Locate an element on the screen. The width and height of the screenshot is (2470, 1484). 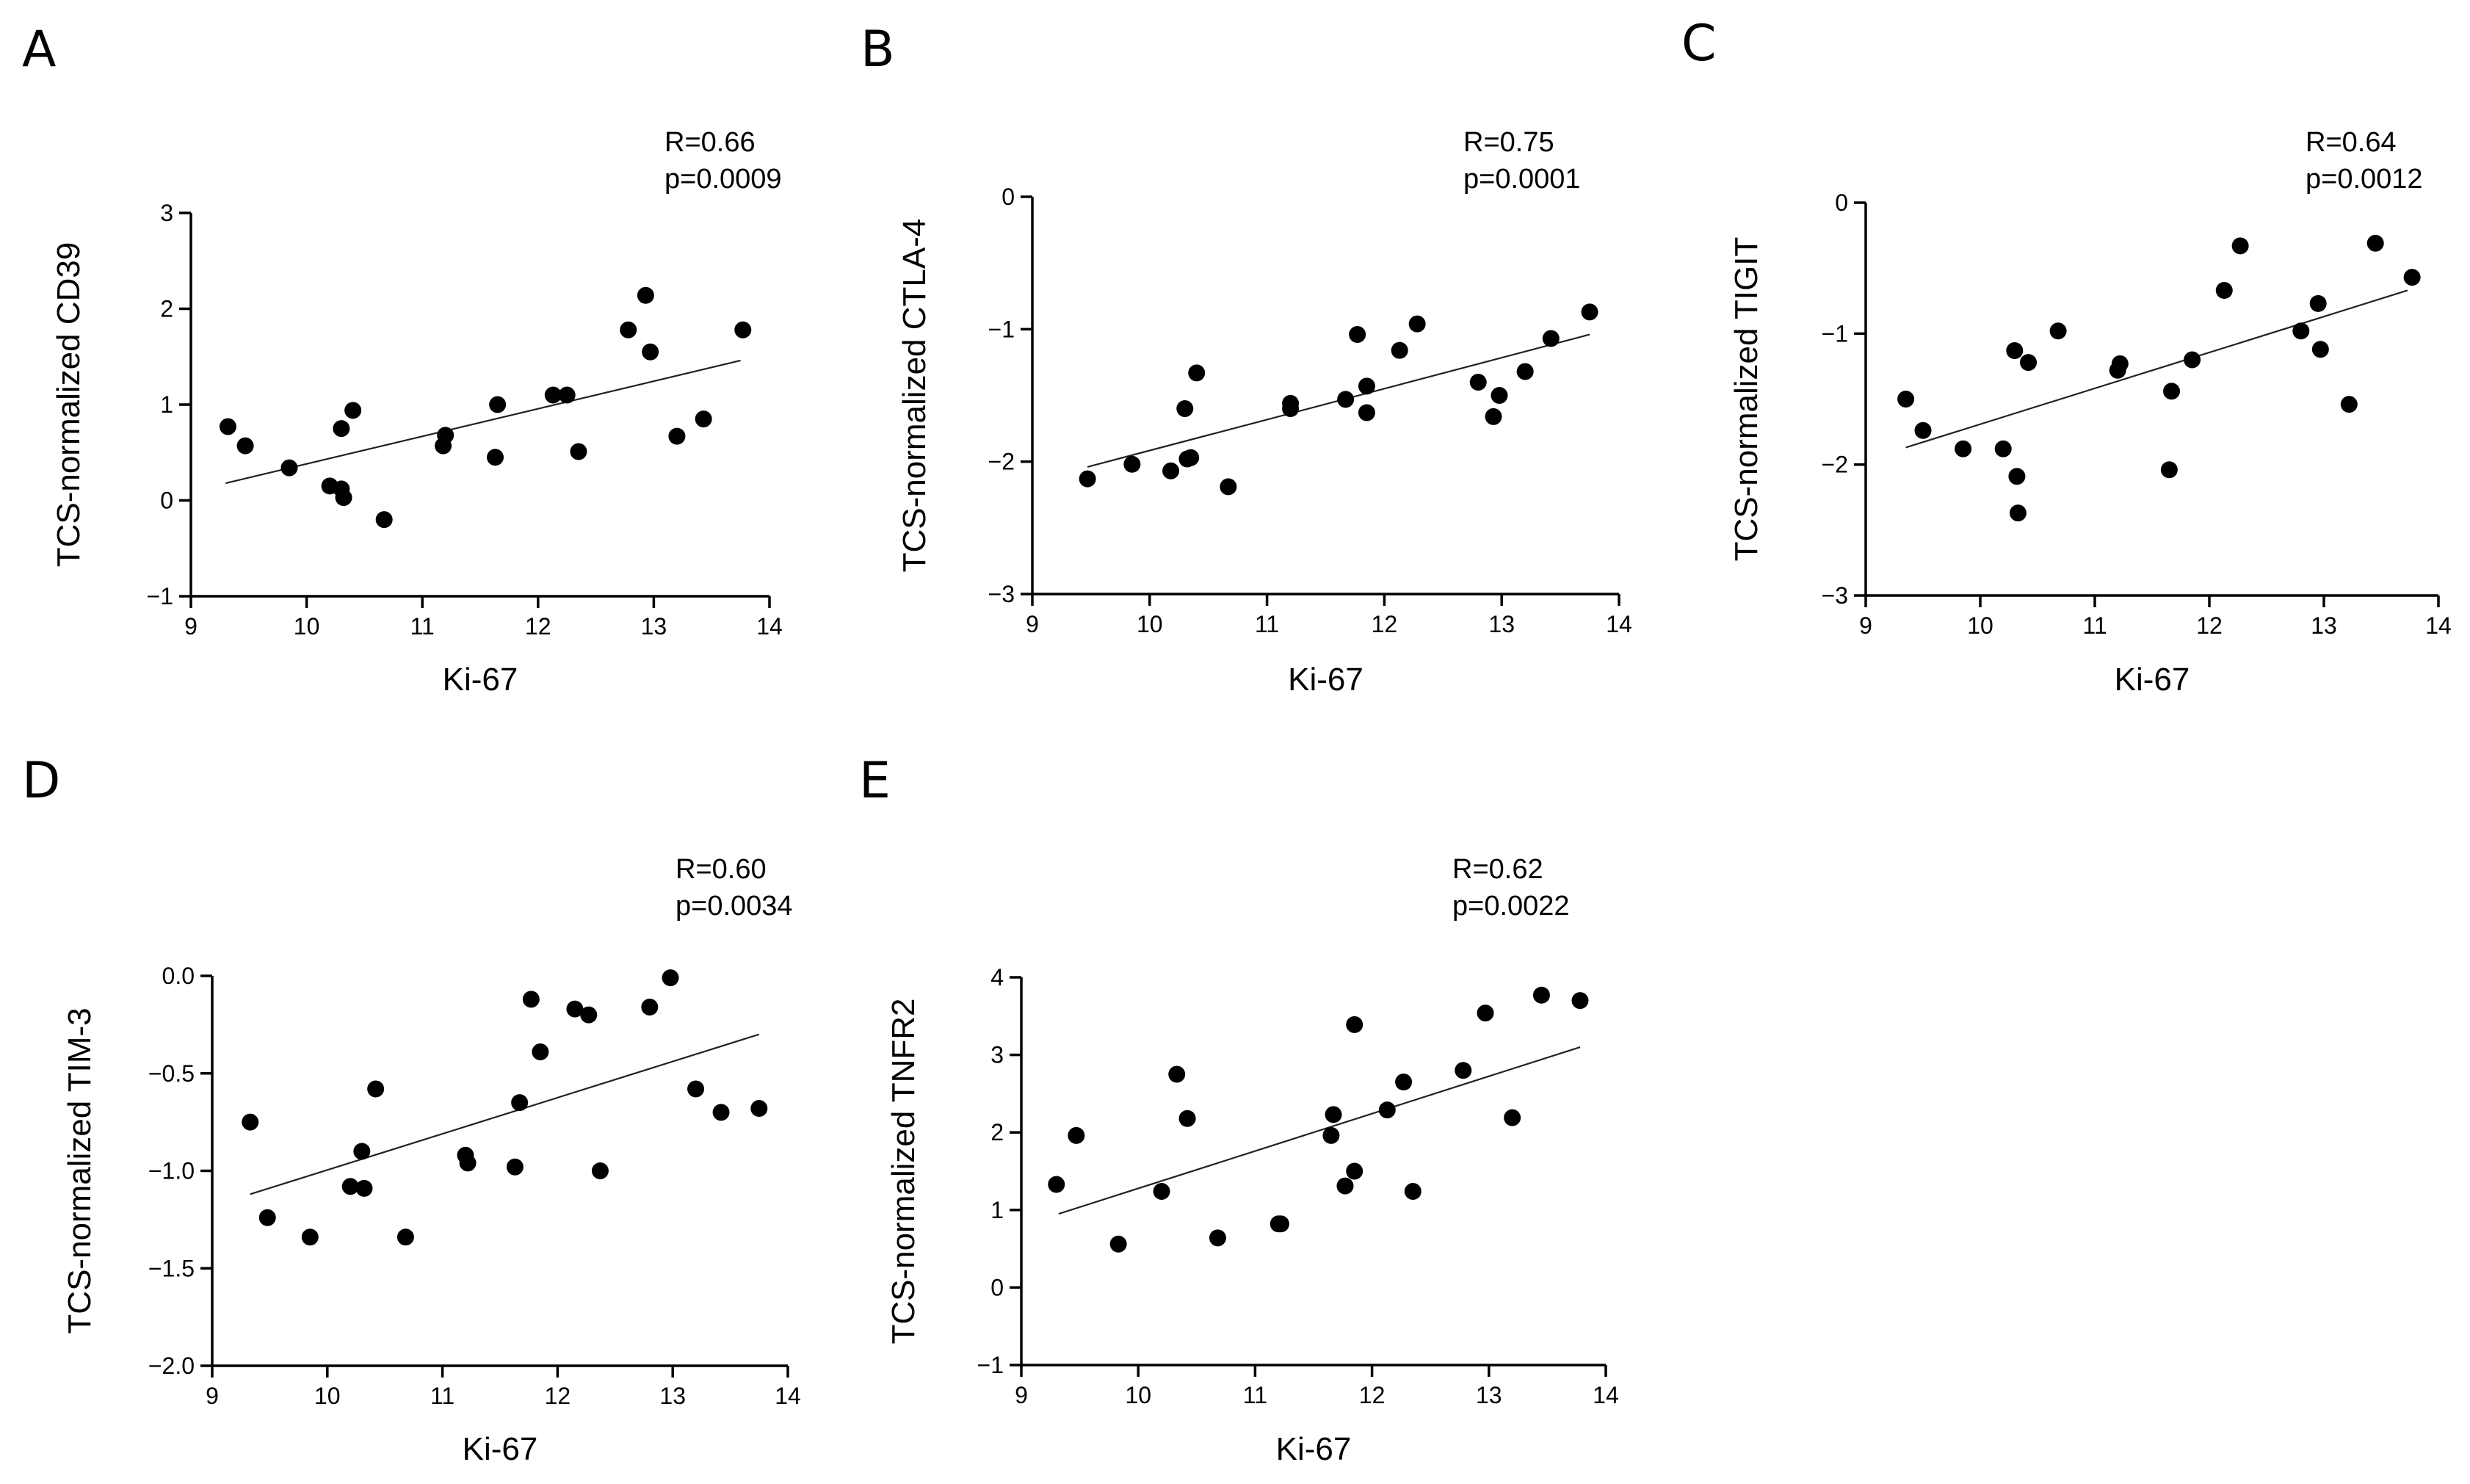
panel-d-letter: D is located at coordinates (41, 781).